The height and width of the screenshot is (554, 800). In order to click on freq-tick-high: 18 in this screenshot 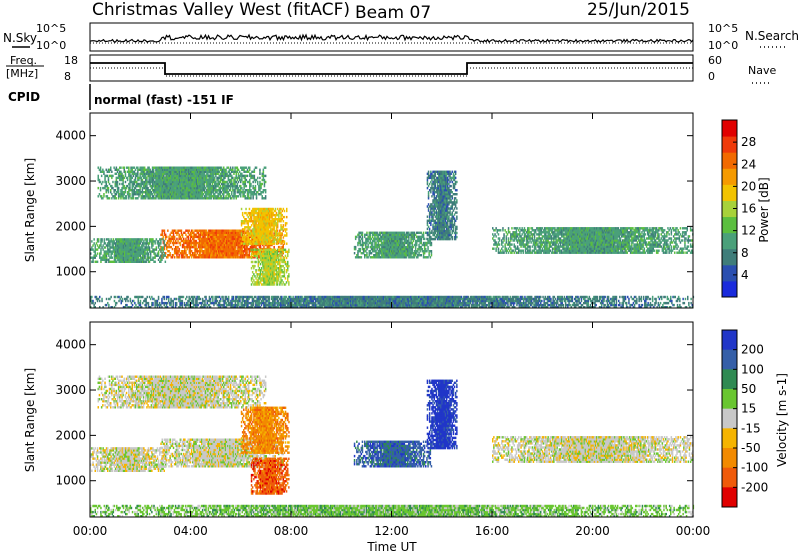, I will do `click(71, 60)`.